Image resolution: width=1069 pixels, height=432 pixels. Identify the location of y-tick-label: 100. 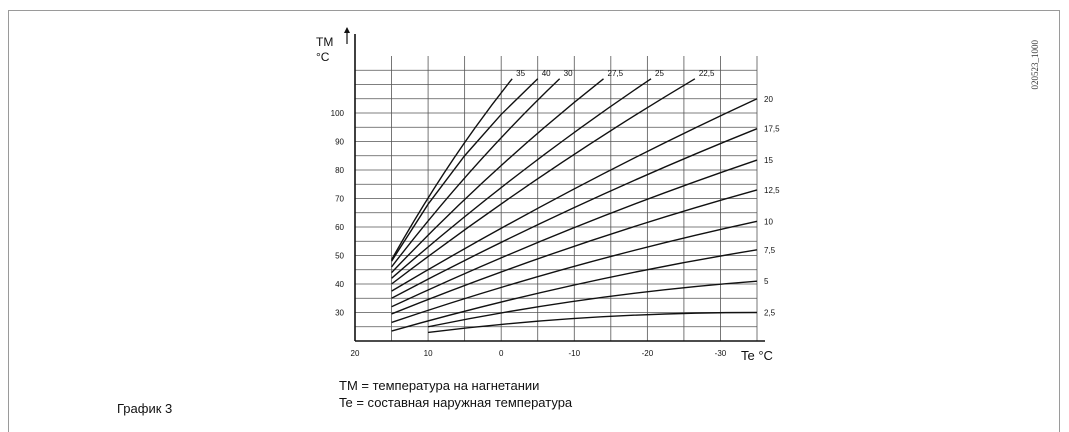
(338, 113).